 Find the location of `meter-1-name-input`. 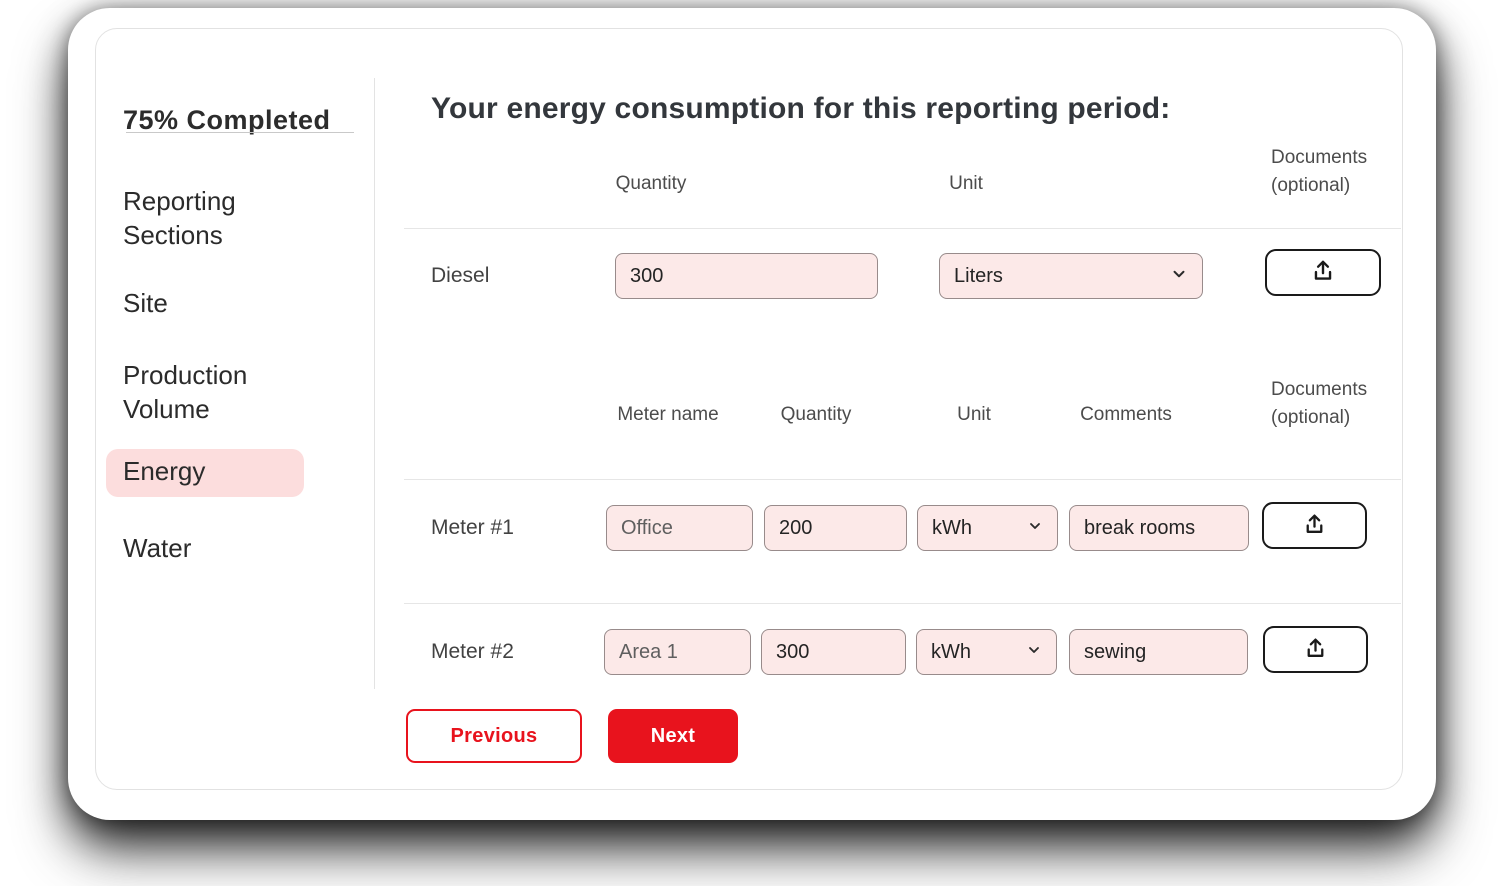

meter-1-name-input is located at coordinates (679, 528).